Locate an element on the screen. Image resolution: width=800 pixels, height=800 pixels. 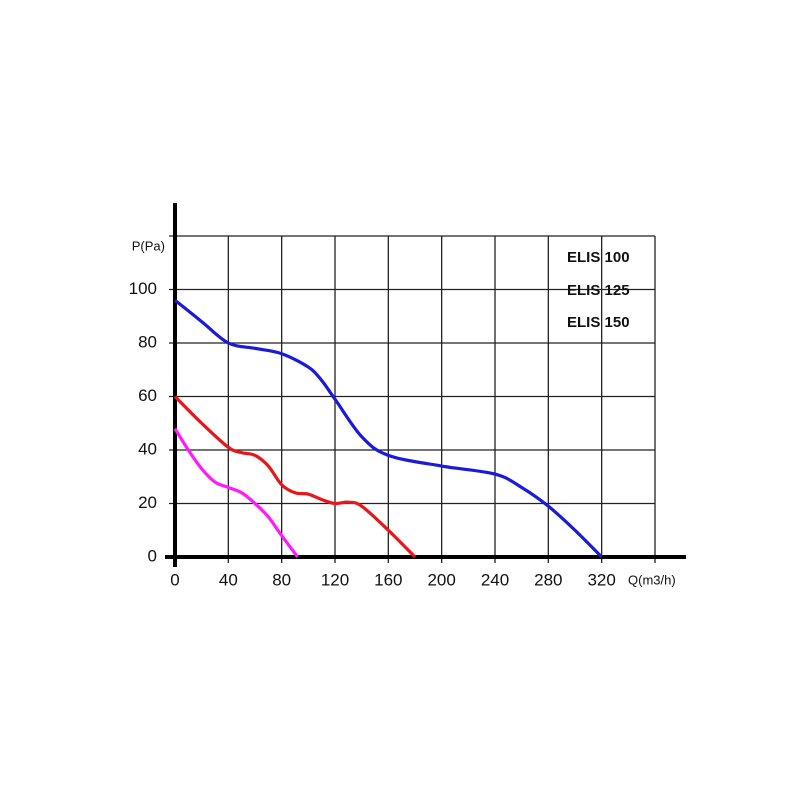
x-tick-label: 280 is located at coordinates (548, 579).